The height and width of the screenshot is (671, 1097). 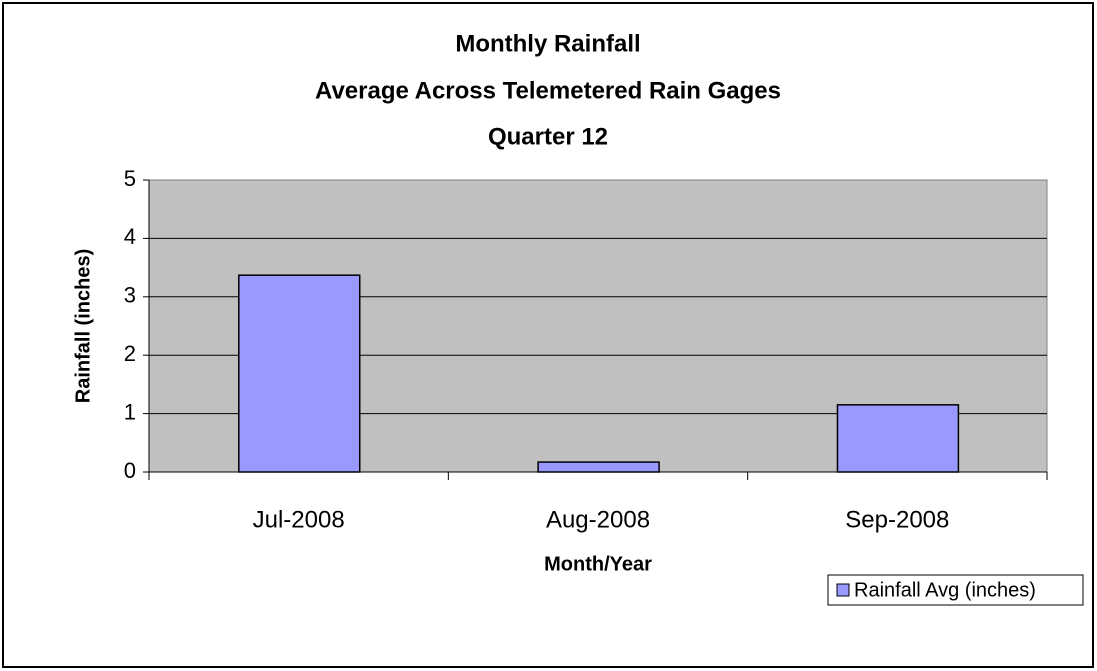 What do you see at coordinates (130, 236) in the screenshot?
I see `y-tick-label: 4` at bounding box center [130, 236].